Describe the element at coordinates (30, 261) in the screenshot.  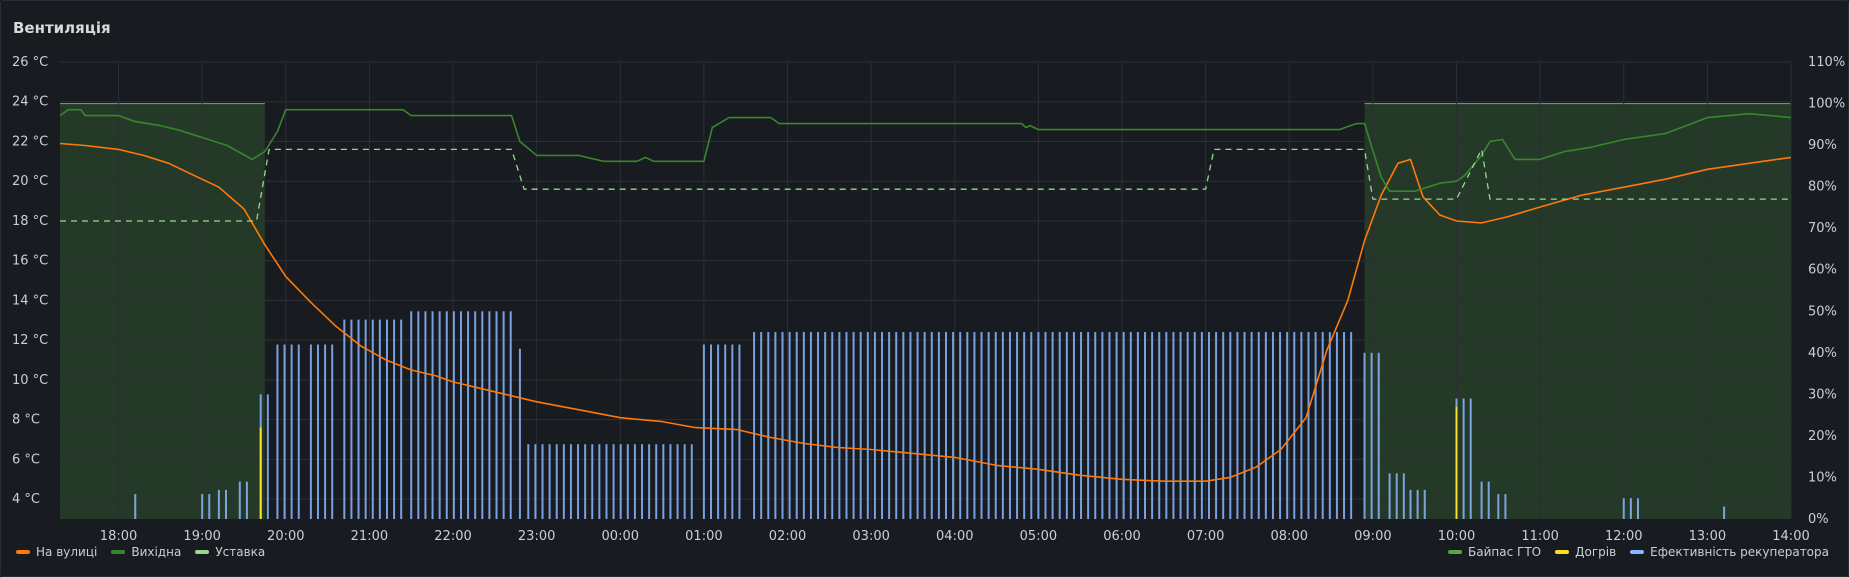
I see `y-left-tick-label: 16 °C` at that location.